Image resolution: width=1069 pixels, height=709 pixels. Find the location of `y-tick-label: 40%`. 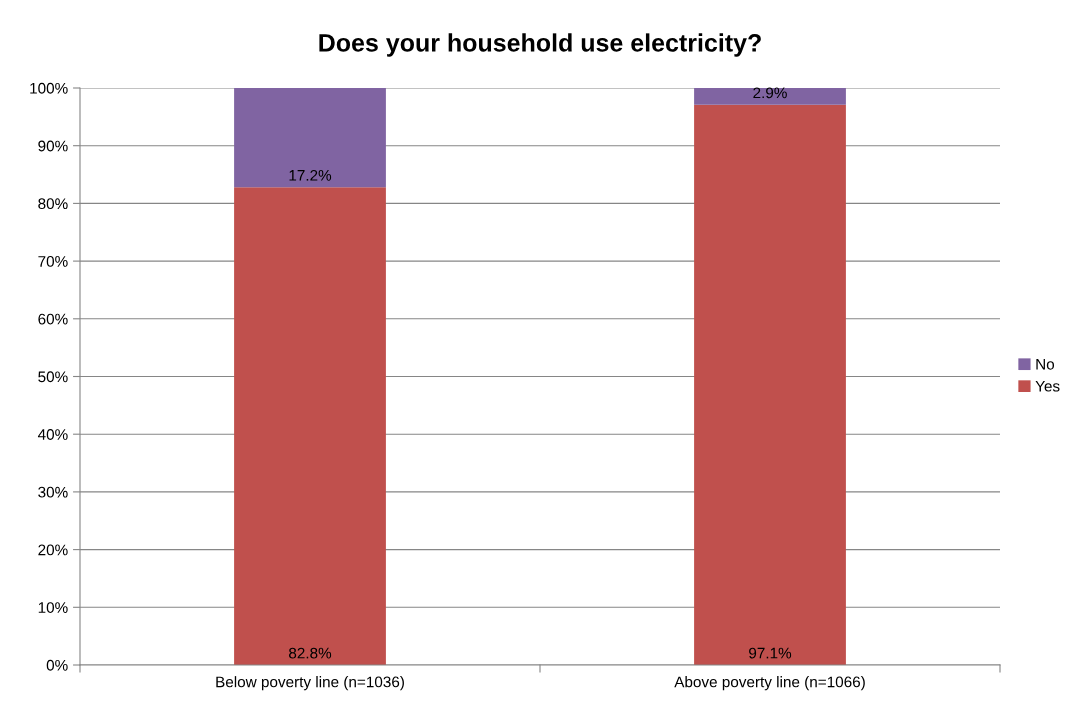

y-tick-label: 40% is located at coordinates (52, 434).